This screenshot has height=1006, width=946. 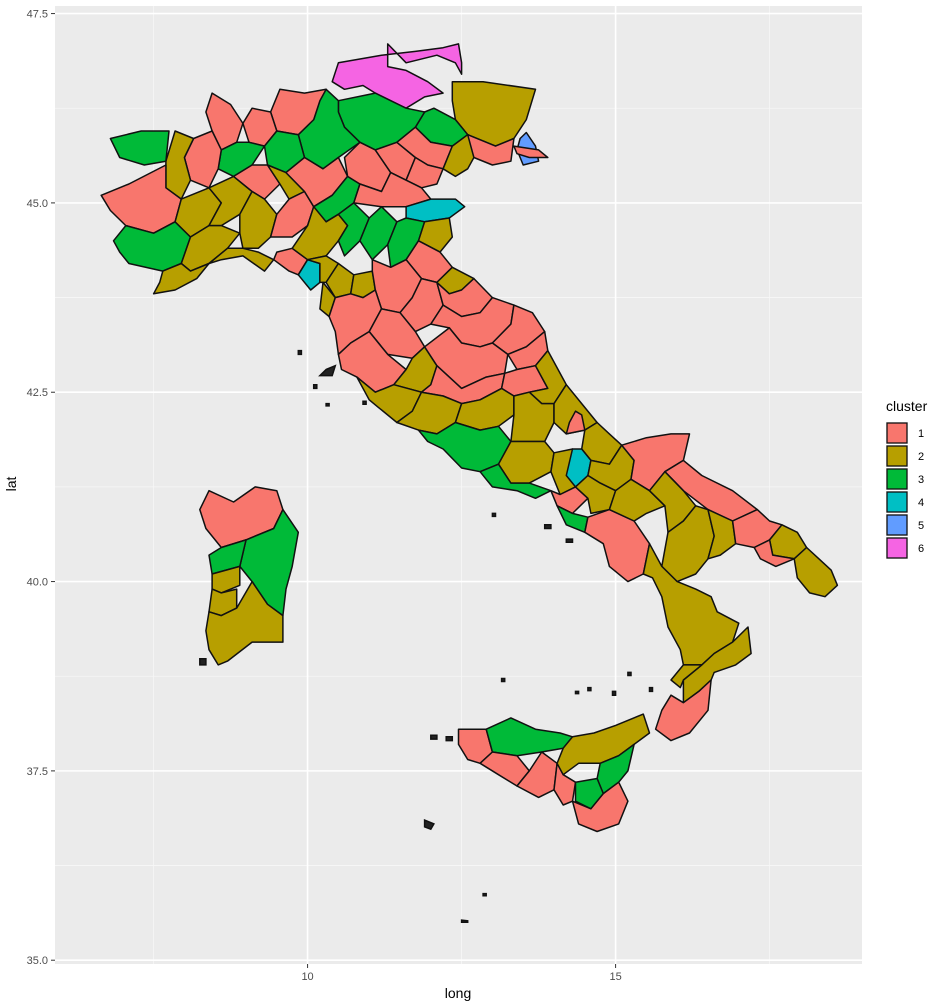 What do you see at coordinates (11, 484) in the screenshot?
I see `y-axis-title: lat` at bounding box center [11, 484].